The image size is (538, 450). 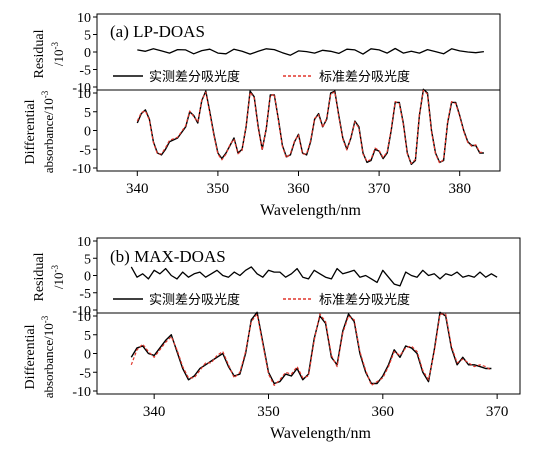 What do you see at coordinates (157, 31) in the screenshot?
I see `chart-title: (a) LP-DOAS` at bounding box center [157, 31].